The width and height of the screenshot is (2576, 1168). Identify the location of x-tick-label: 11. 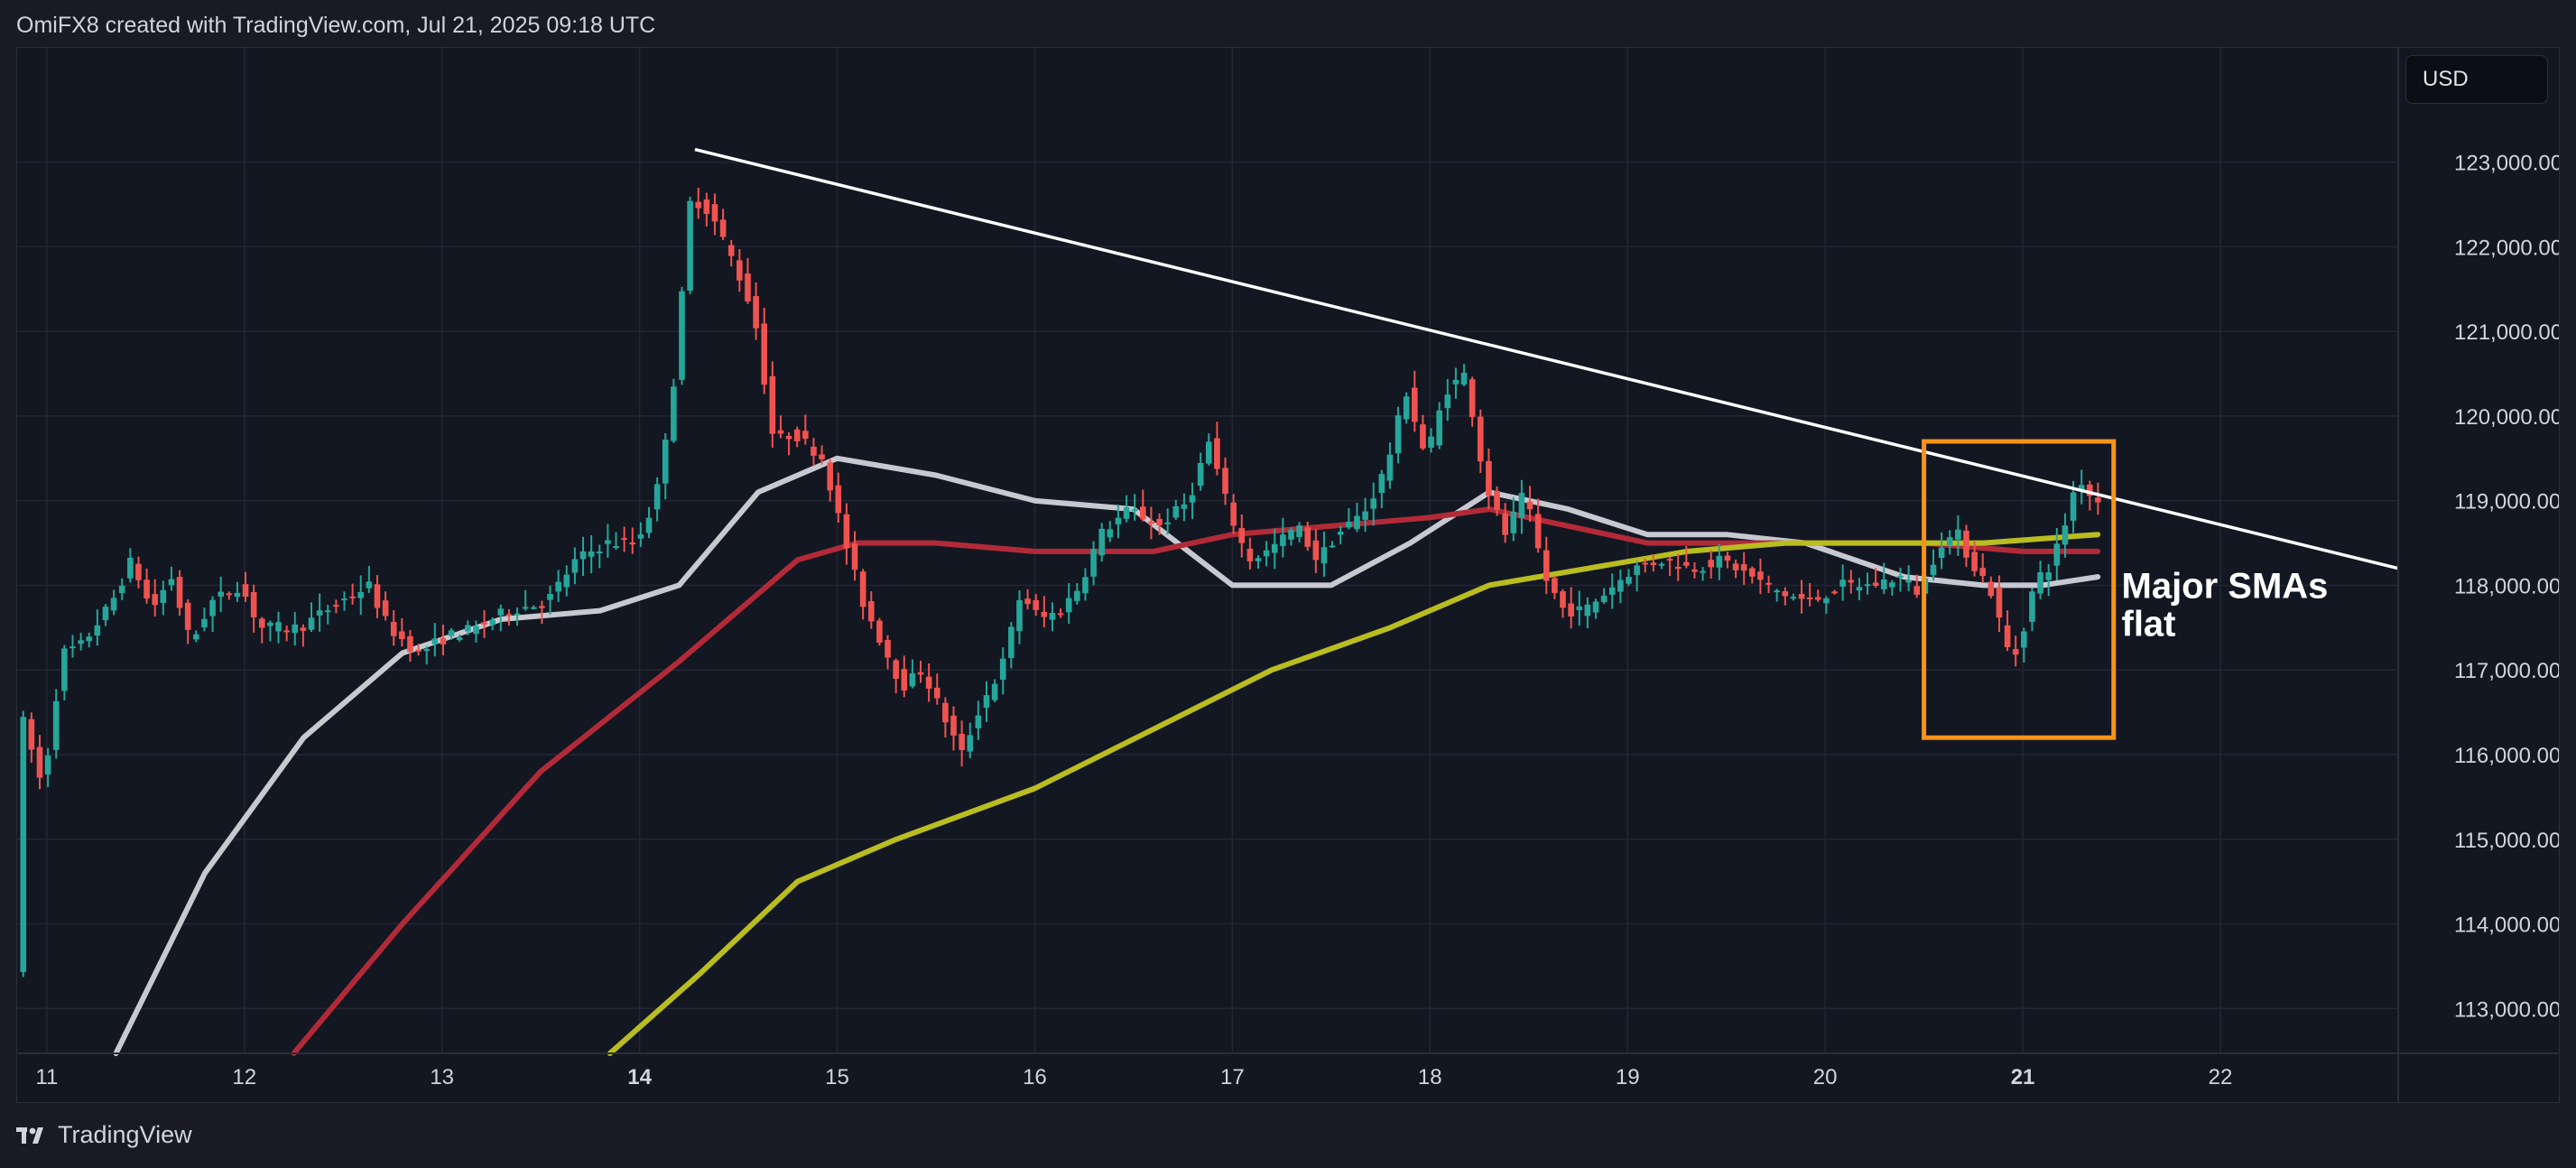
(46, 1077).